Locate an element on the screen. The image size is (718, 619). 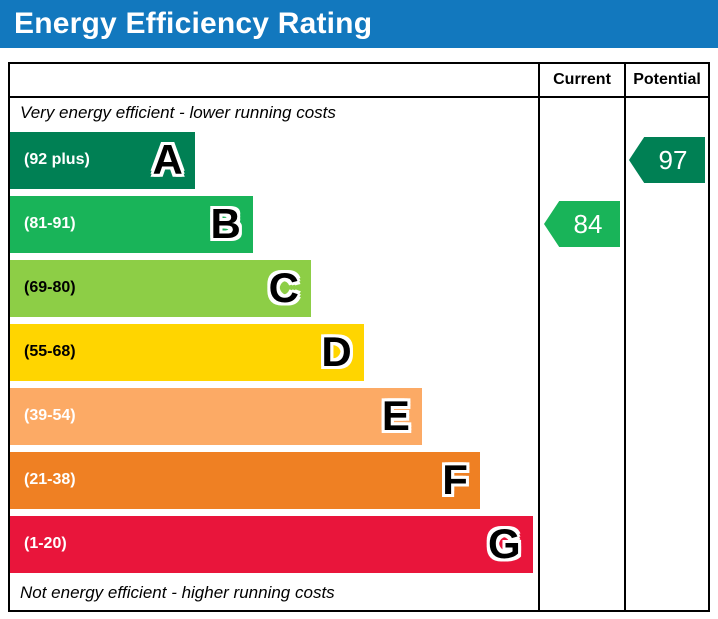
title-bar: Energy Efficiency Rating is located at coordinates (359, 24).